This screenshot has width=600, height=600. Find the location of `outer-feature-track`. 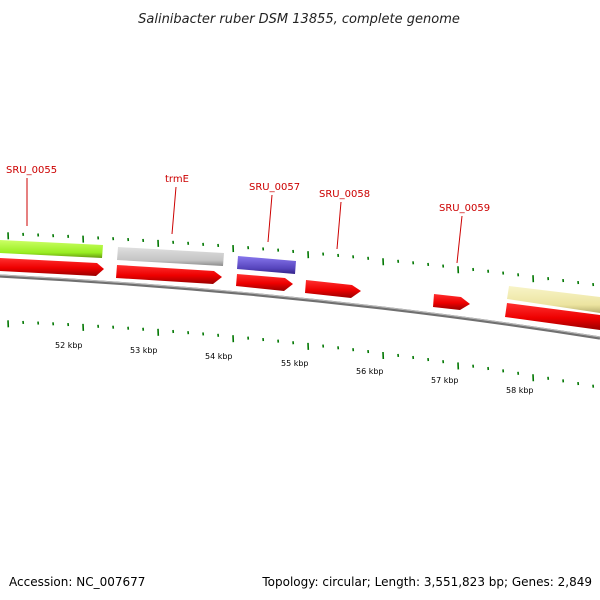

outer-feature-track is located at coordinates (300, 276).